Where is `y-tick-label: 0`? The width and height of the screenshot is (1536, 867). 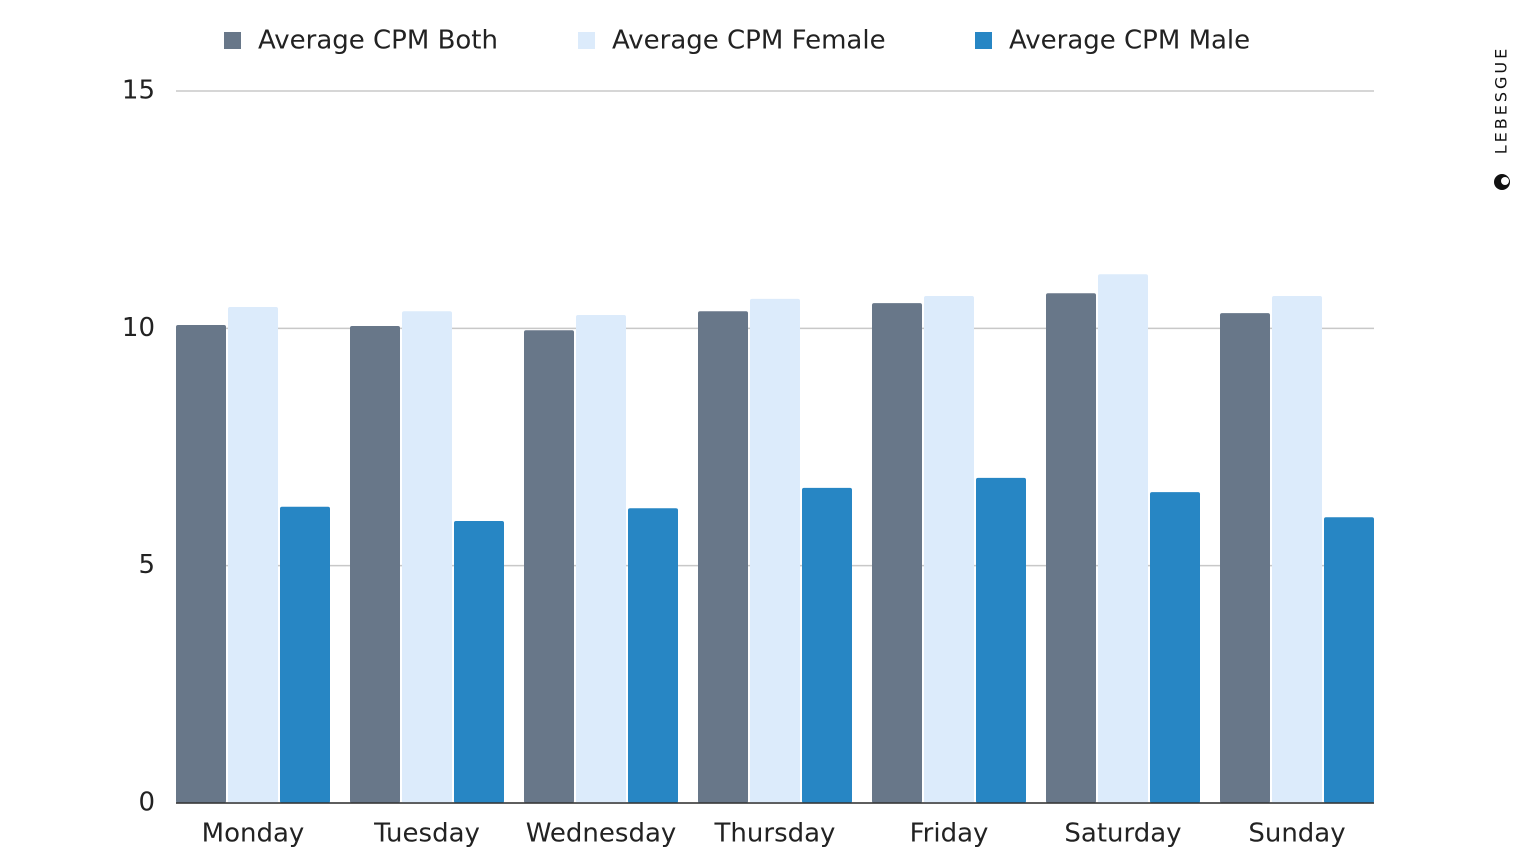 y-tick-label: 0 is located at coordinates (146, 803).